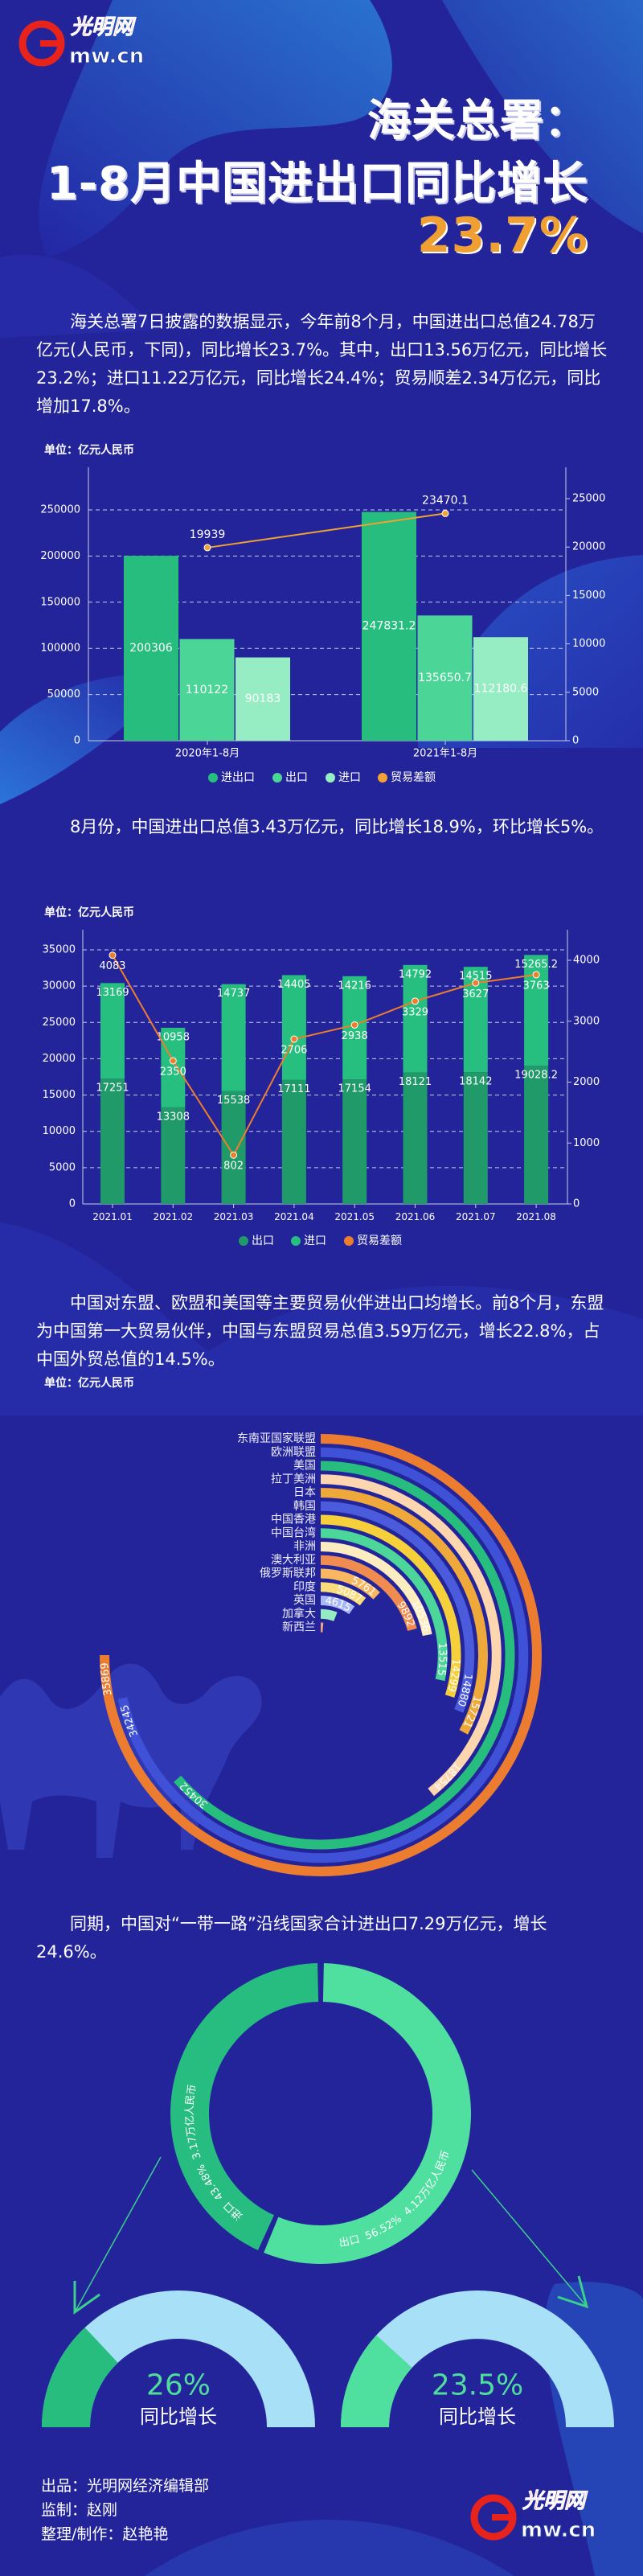 Image resolution: width=643 pixels, height=2576 pixels. What do you see at coordinates (291, 1938) in the screenshot?
I see `belt-road-paragraph: 同期，中国对“一带一路”沿线国家合计进出口7.29万亿元，增长24.6%。` at bounding box center [291, 1938].